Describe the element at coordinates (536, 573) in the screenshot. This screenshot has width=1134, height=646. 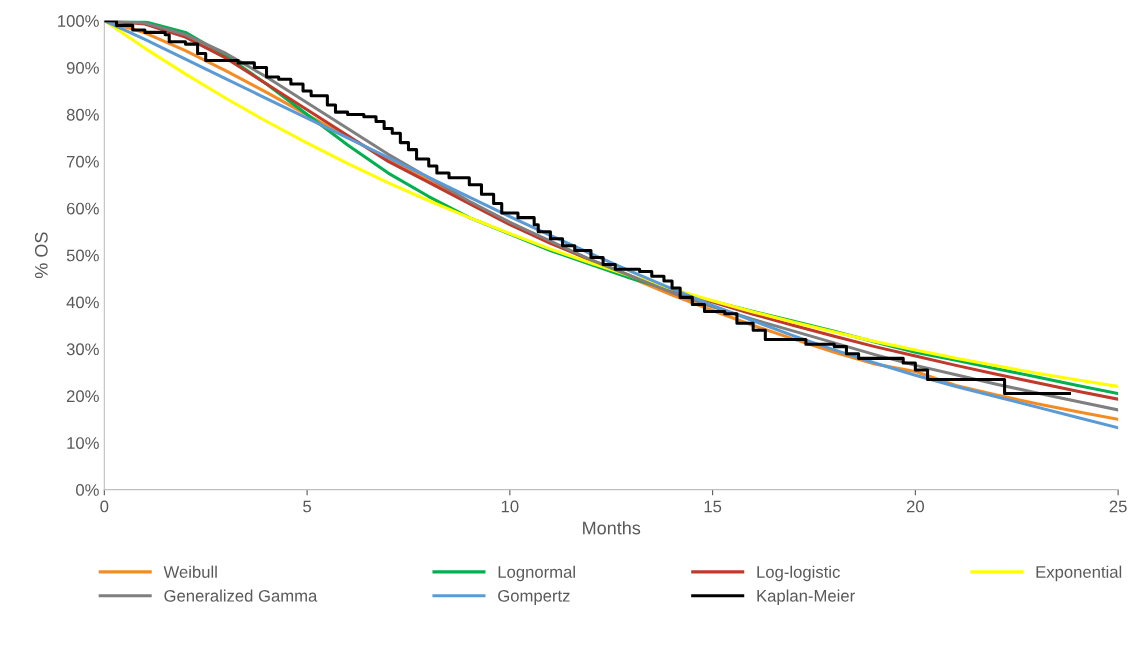
I see `legend-label: Lognormal` at that location.